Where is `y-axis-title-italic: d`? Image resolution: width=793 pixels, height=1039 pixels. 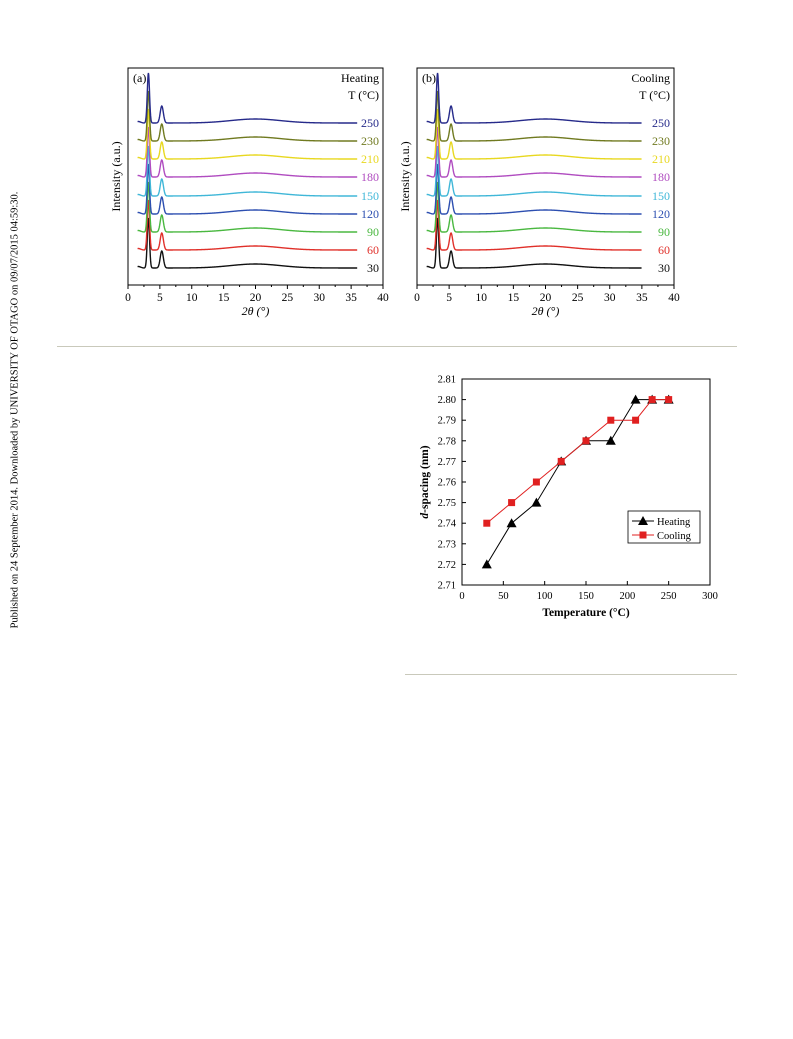
y-axis-title-italic: d is located at coordinates (425, 516).